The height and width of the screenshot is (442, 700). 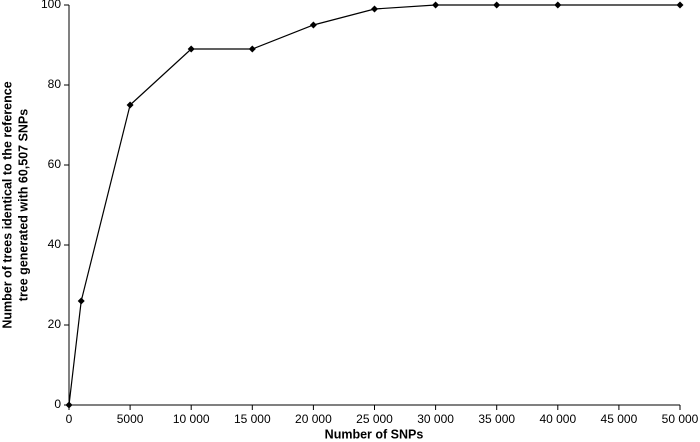 What do you see at coordinates (57, 404) in the screenshot?
I see `y-tick-label: 0` at bounding box center [57, 404].